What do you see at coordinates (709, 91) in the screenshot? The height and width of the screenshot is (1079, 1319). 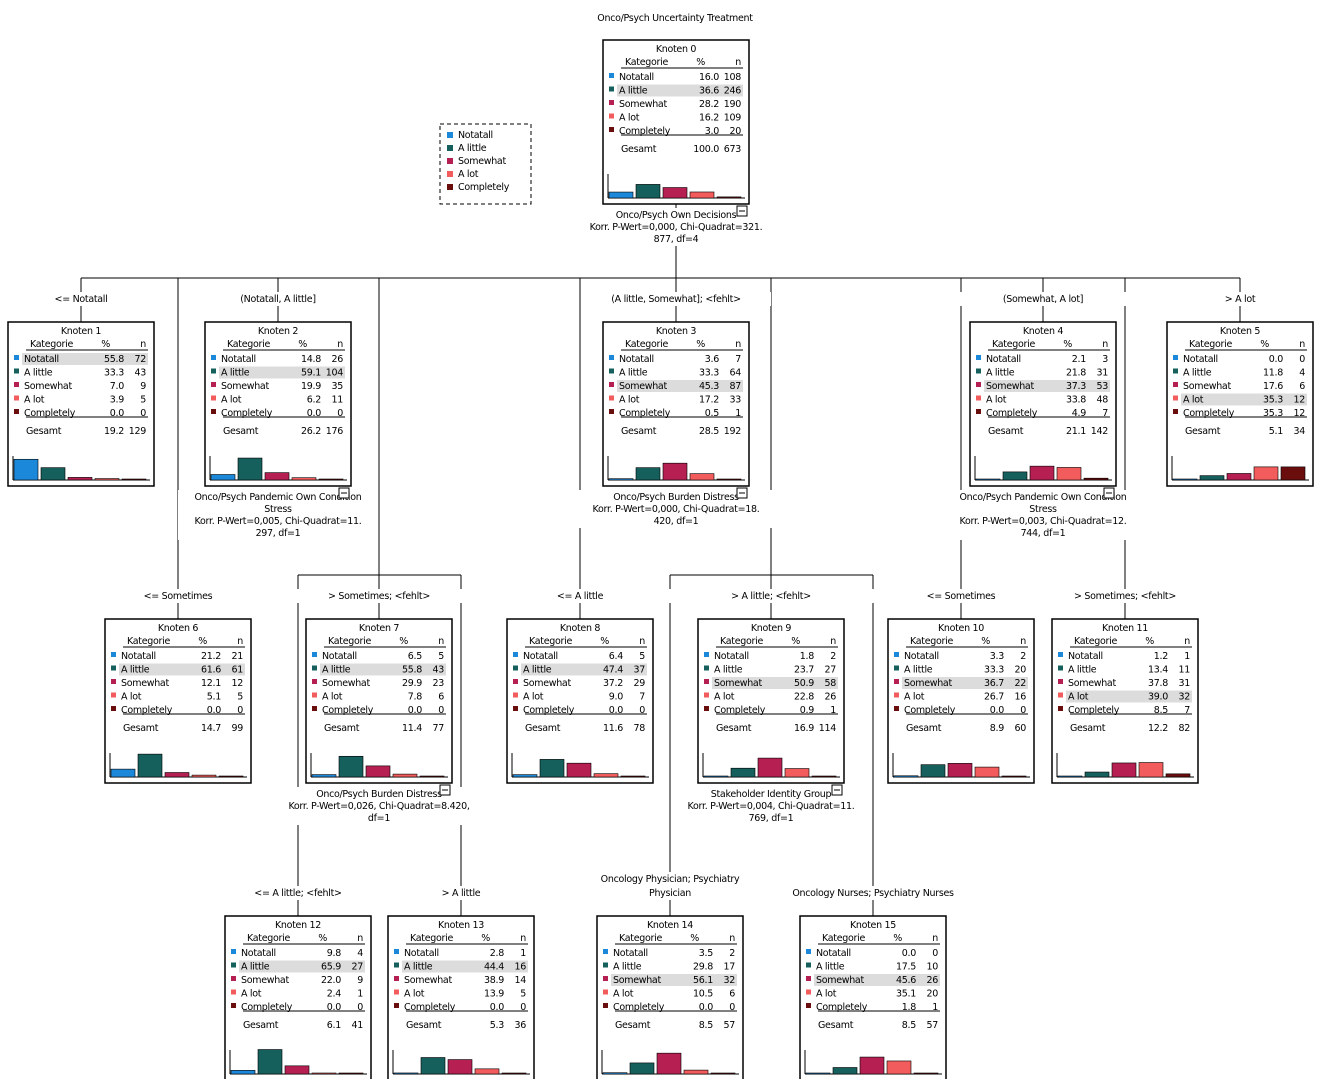 I see `category-percent: 36.6` at bounding box center [709, 91].